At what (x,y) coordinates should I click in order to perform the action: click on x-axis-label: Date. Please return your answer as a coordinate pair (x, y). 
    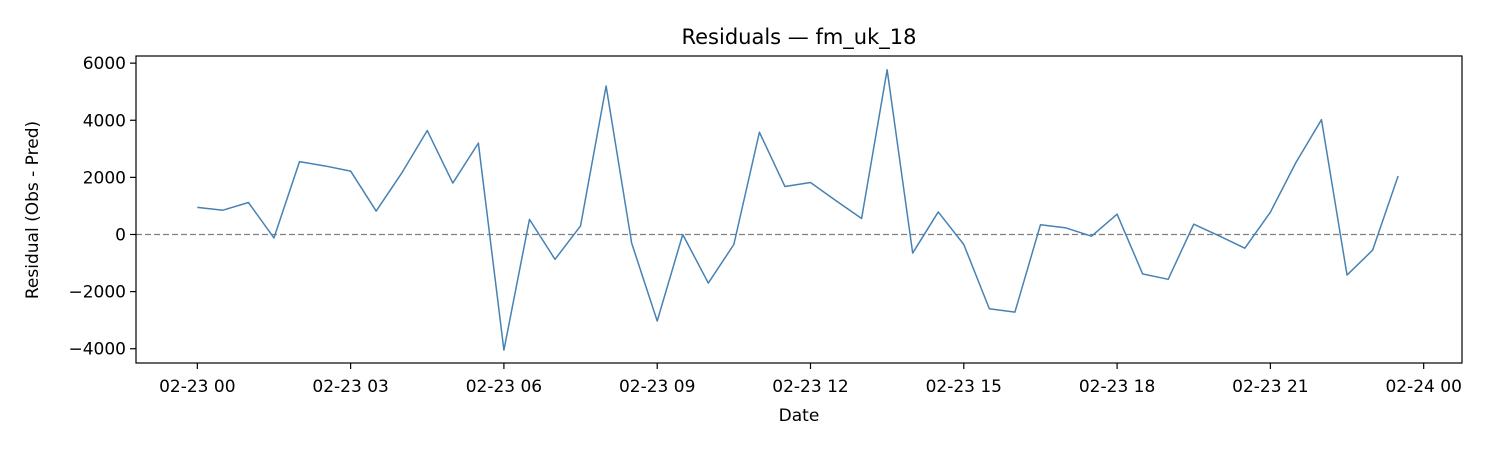
    Looking at the image, I should click on (799, 416).